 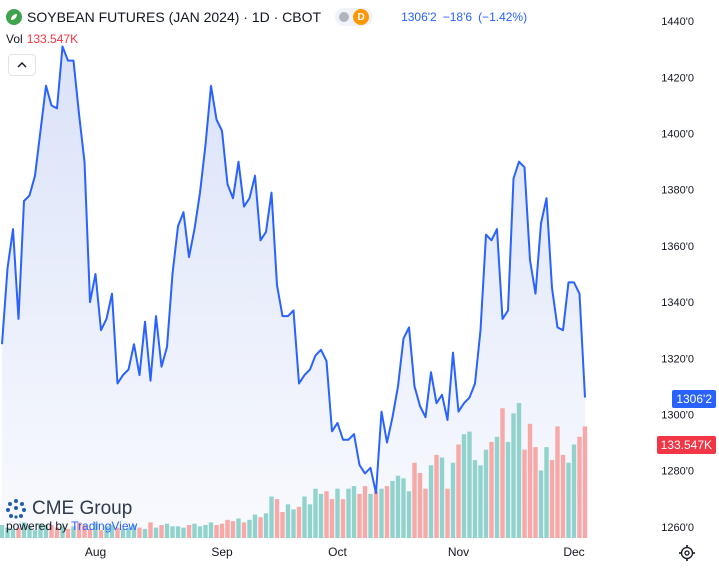 What do you see at coordinates (503, 17) in the screenshot?
I see `price-change-percent: (−1.42%)` at bounding box center [503, 17].